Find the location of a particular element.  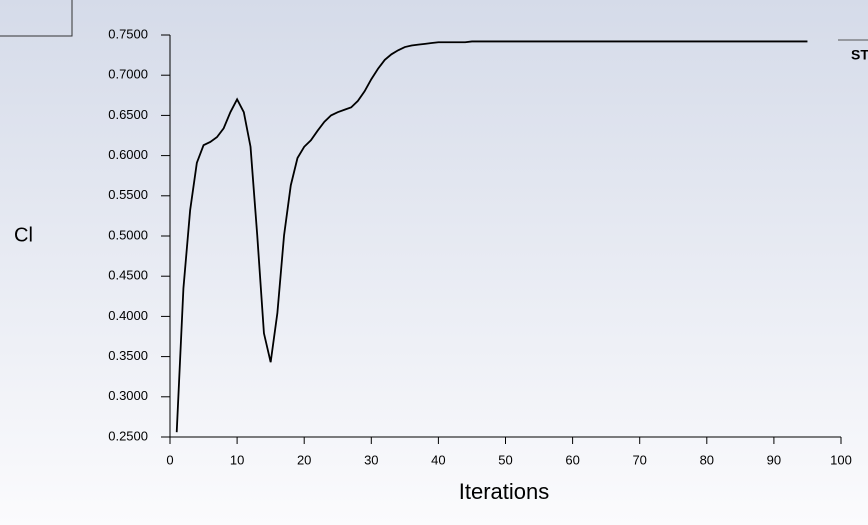

y-tick-label: 0.4500 is located at coordinates (128, 275).